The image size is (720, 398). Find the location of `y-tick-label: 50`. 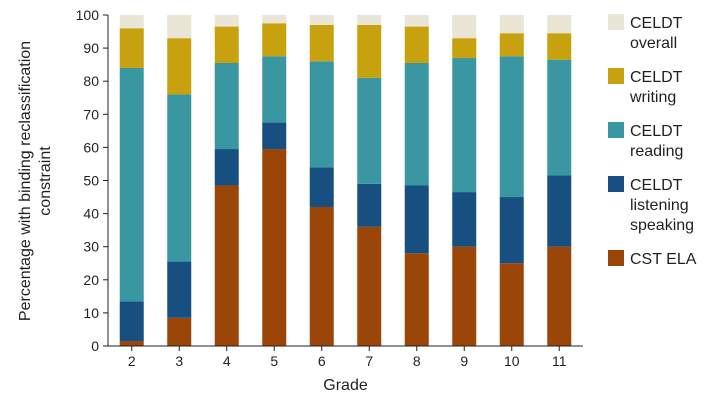

y-tick-label: 50 is located at coordinates (91, 181).